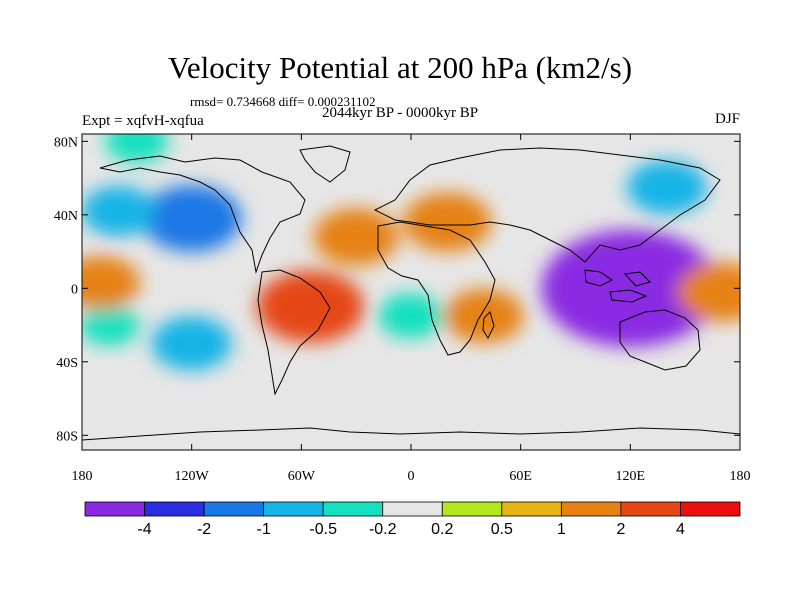 This screenshot has height=600, width=800. I want to click on y-axis-labels: 80N 40N 0 40S 80S, so click(66, 289).